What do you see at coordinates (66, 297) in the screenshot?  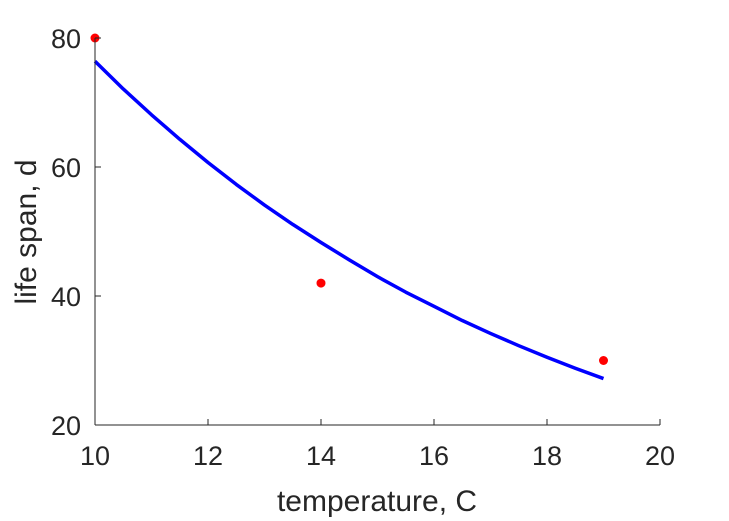 I see `y-tick-label: 40` at bounding box center [66, 297].